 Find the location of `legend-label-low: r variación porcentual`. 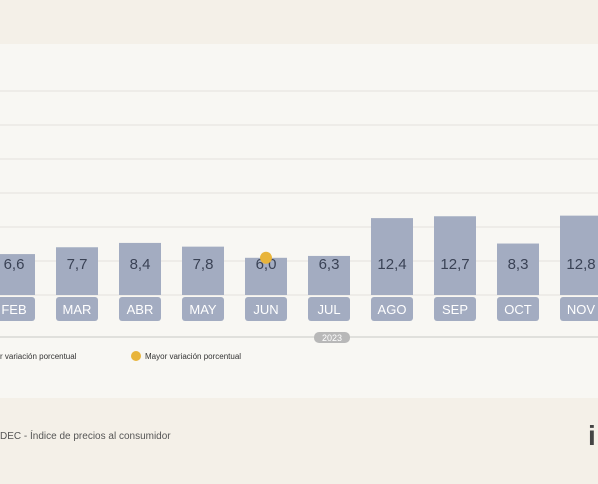

legend-label-low: r variación porcentual is located at coordinates (38, 356).